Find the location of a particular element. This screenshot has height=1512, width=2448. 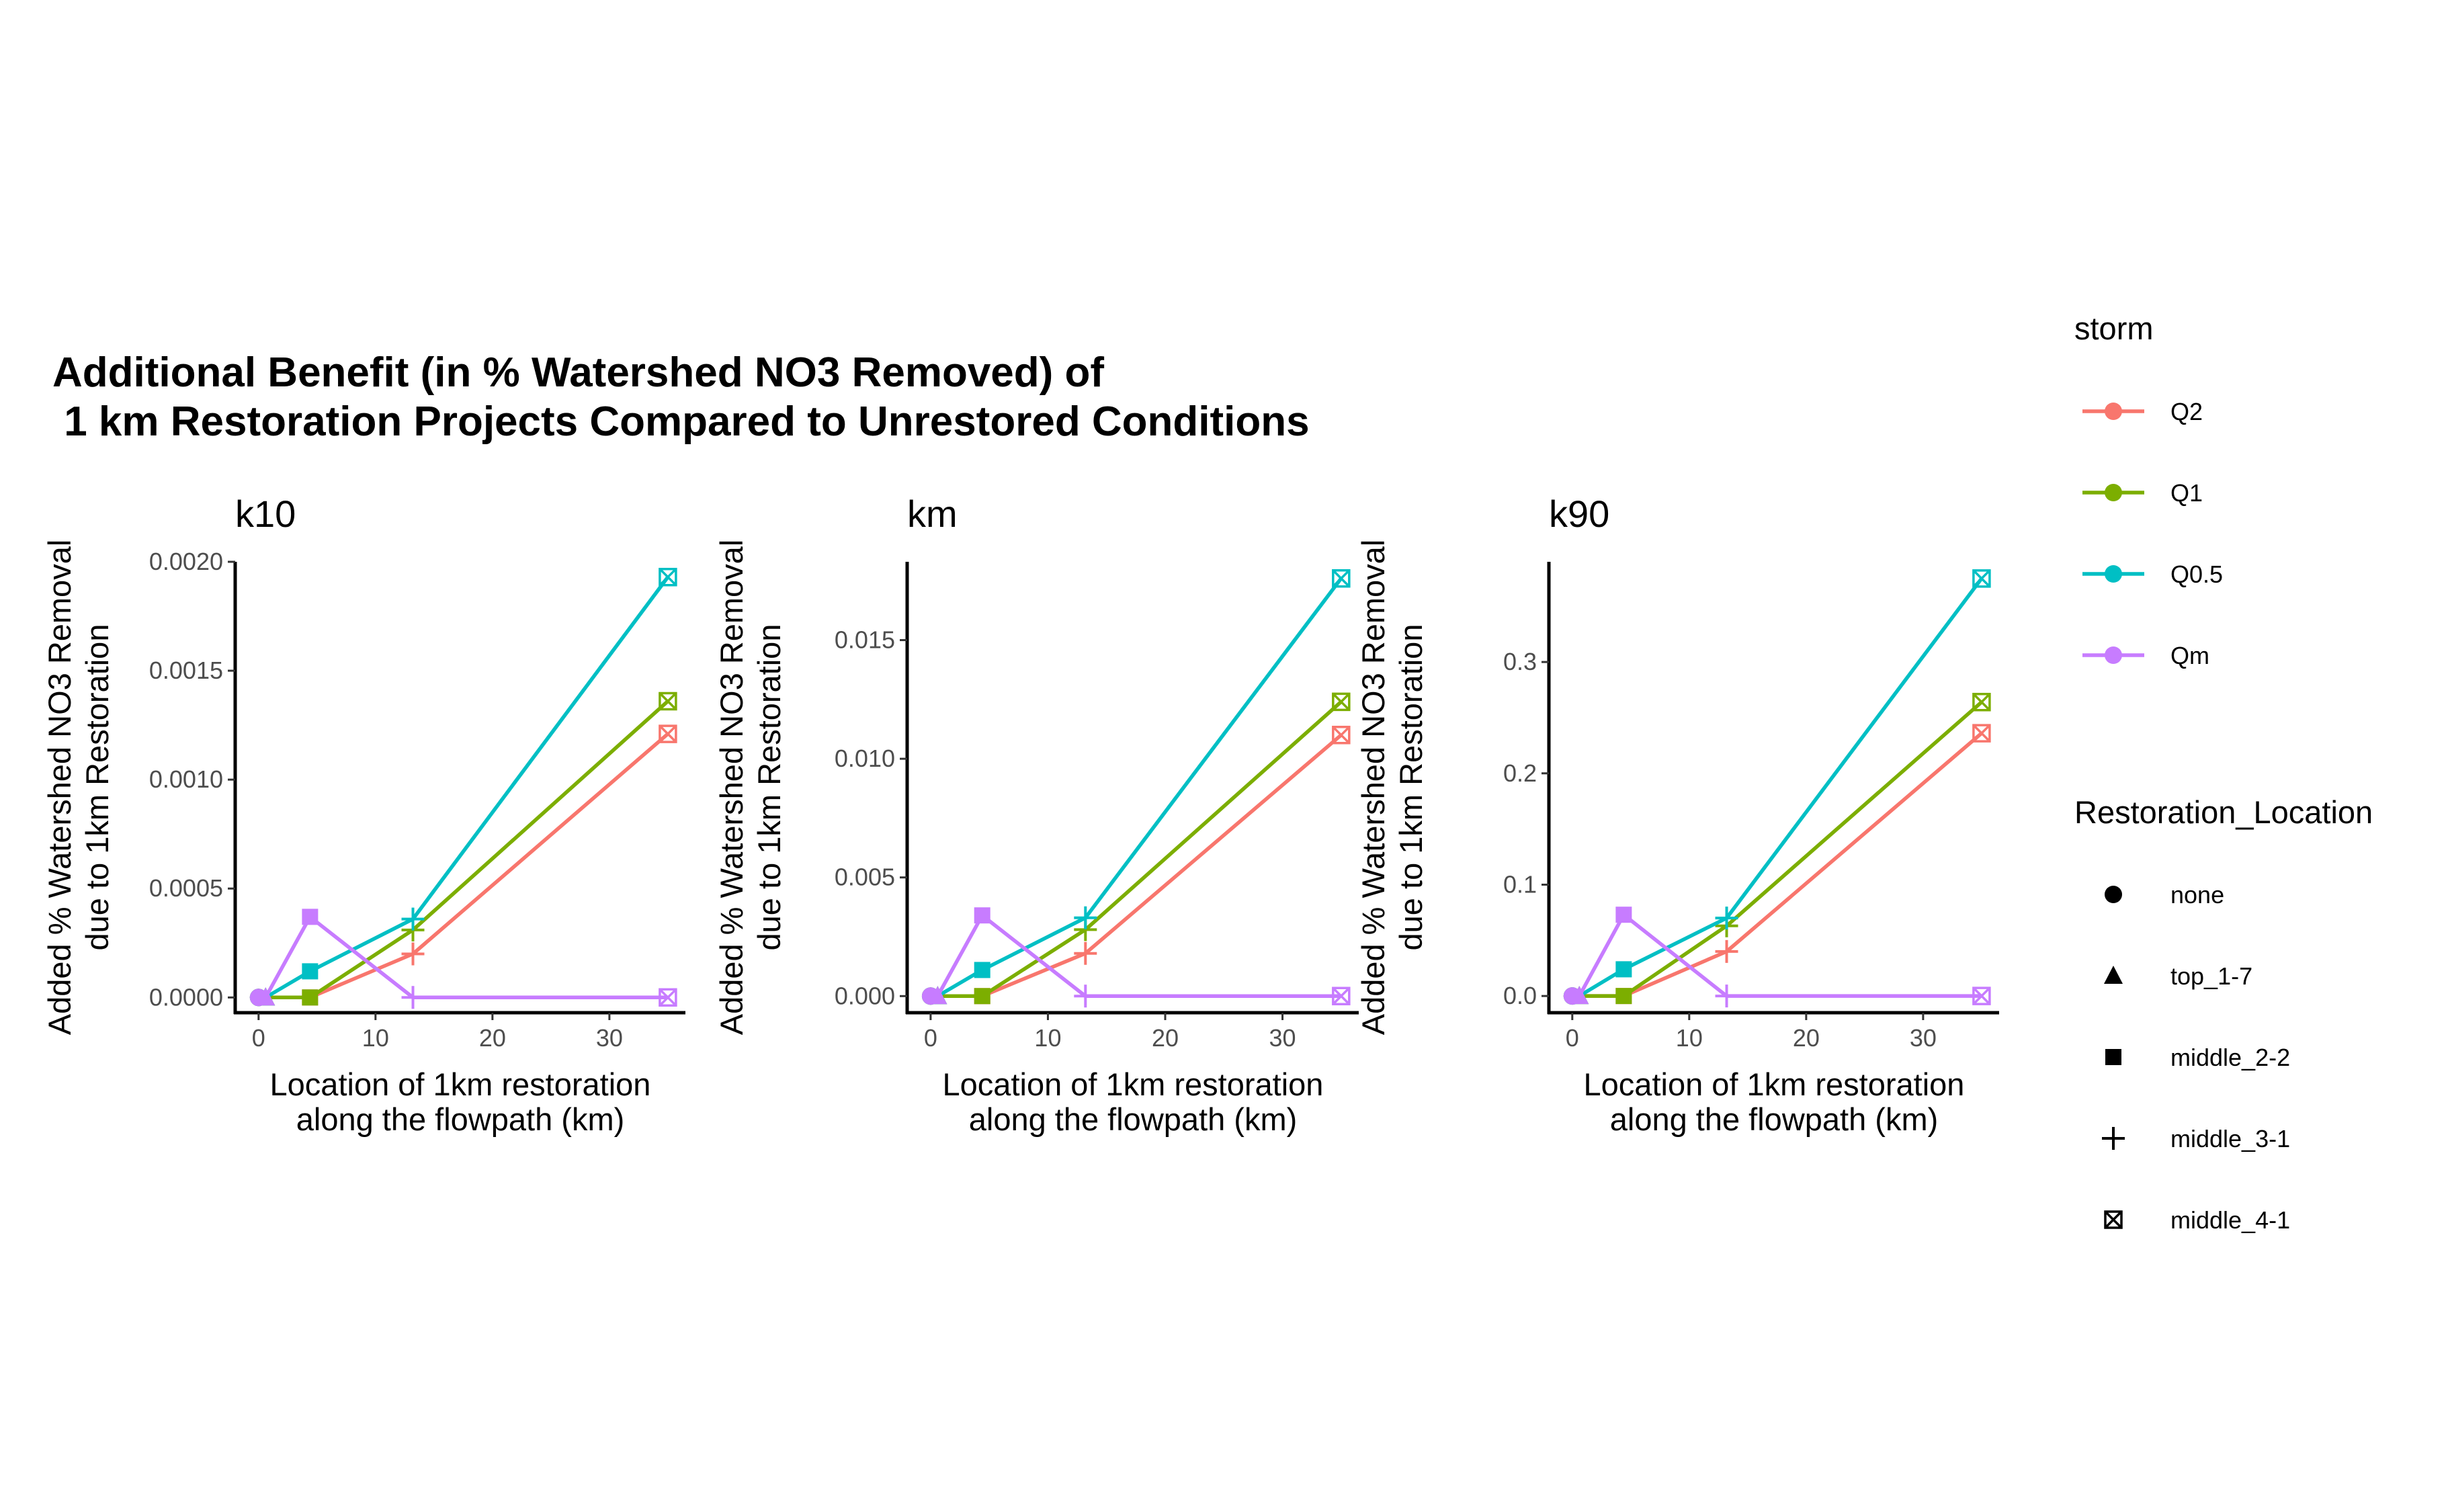

legend-label: Q2 is located at coordinates (2187, 412).